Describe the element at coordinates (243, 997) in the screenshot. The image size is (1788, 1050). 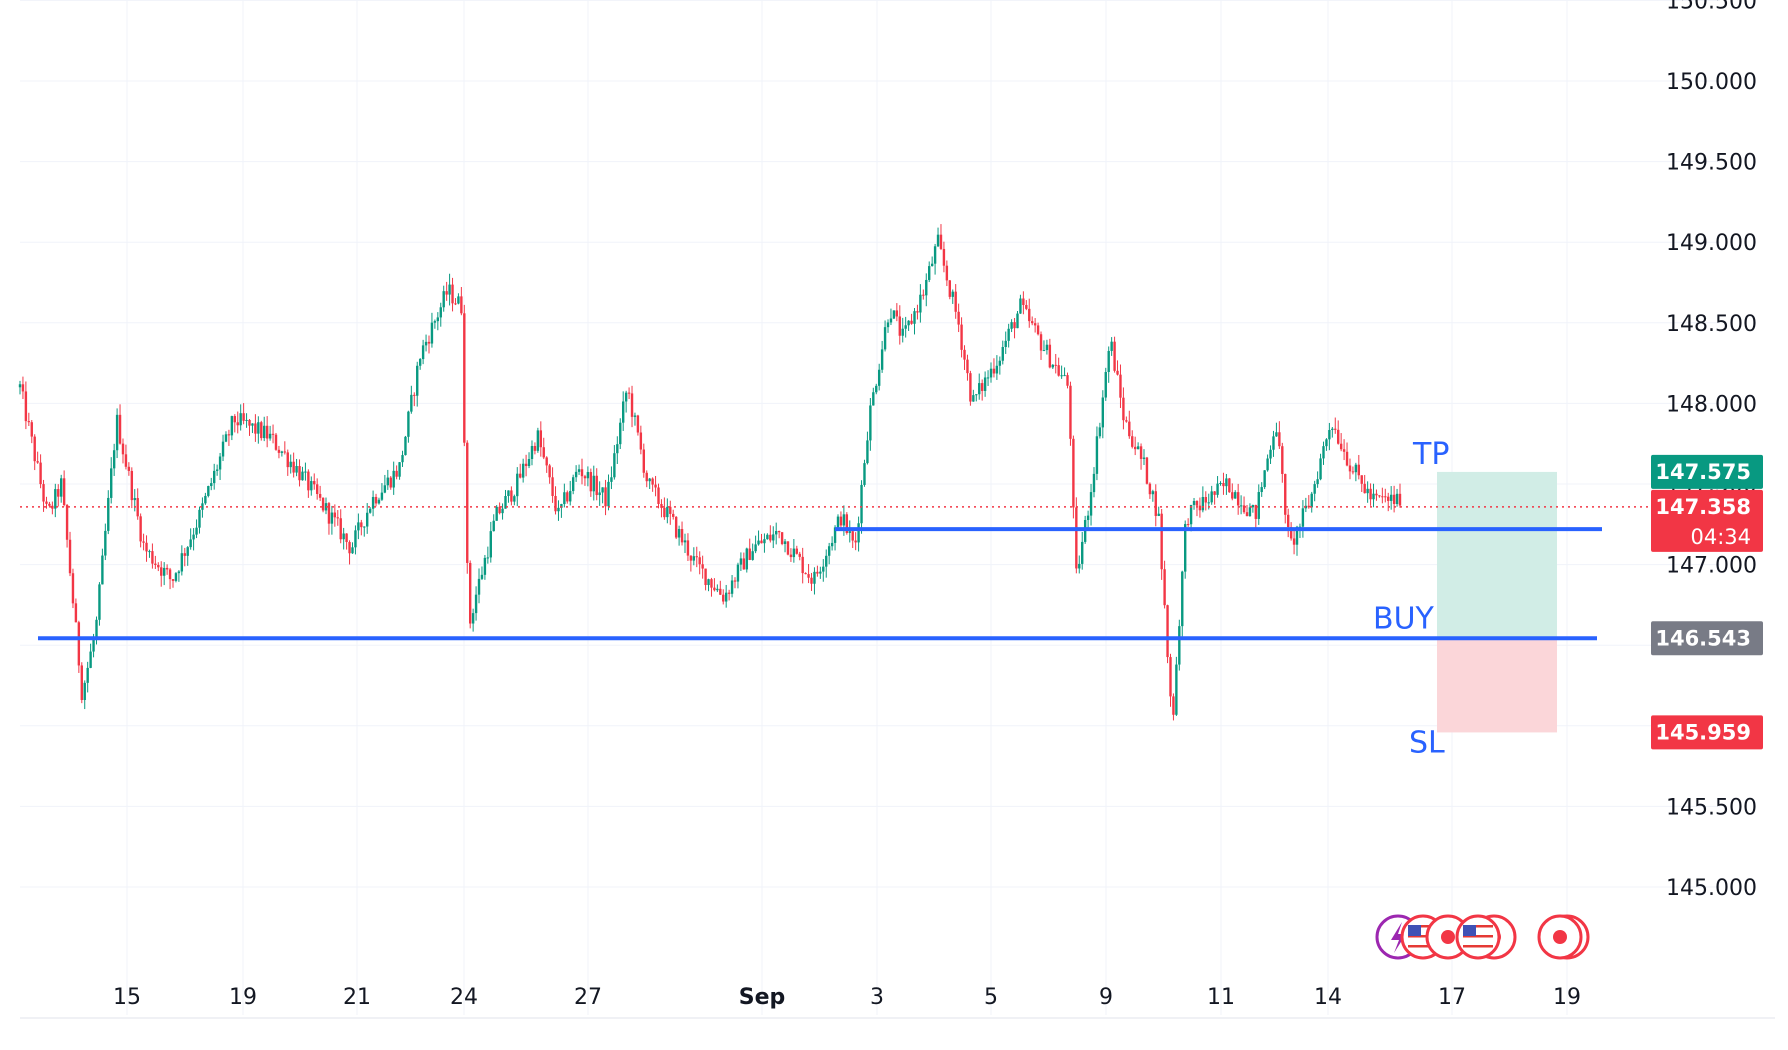
I see `x-tick-label: 19` at that location.